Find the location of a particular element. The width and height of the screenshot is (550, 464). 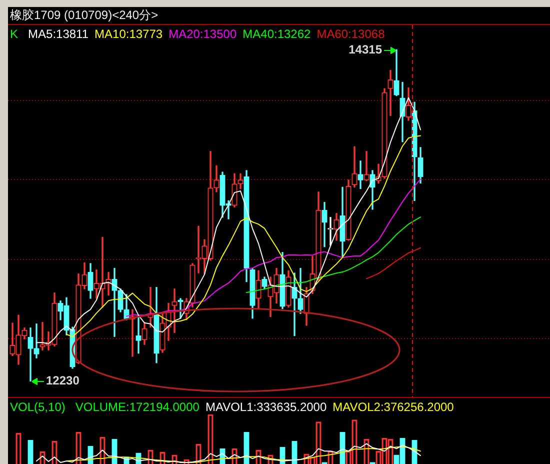

chart-title: 橡胶1709 (010709)<240分> is located at coordinates (84, 15).